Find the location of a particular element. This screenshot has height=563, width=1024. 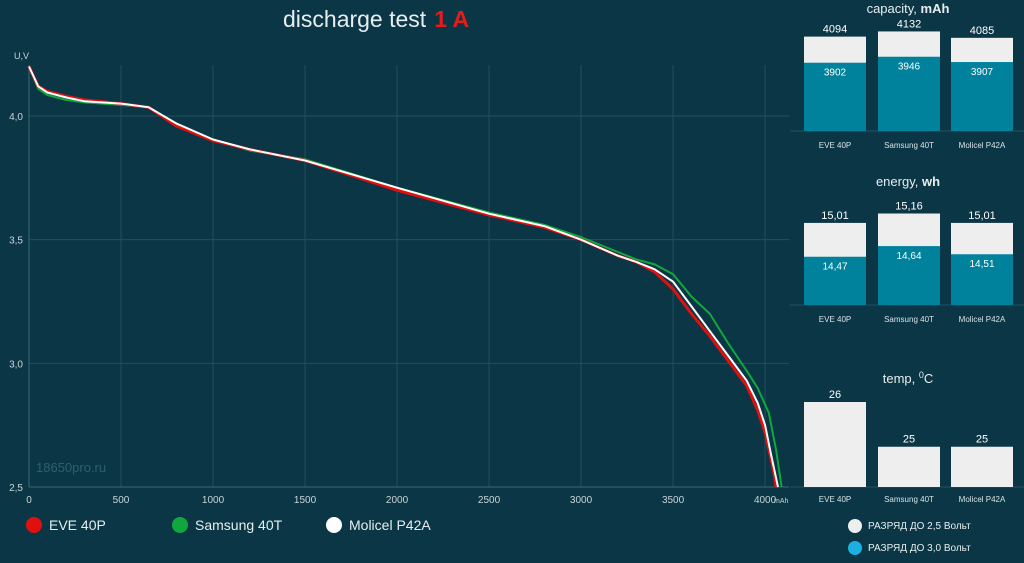

legend-item-eve: EVE 40P is located at coordinates (66, 525).